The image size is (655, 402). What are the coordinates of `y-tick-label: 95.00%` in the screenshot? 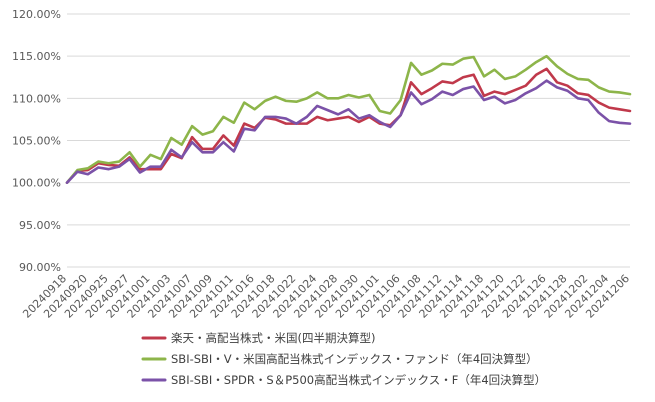 It's located at (40, 225).